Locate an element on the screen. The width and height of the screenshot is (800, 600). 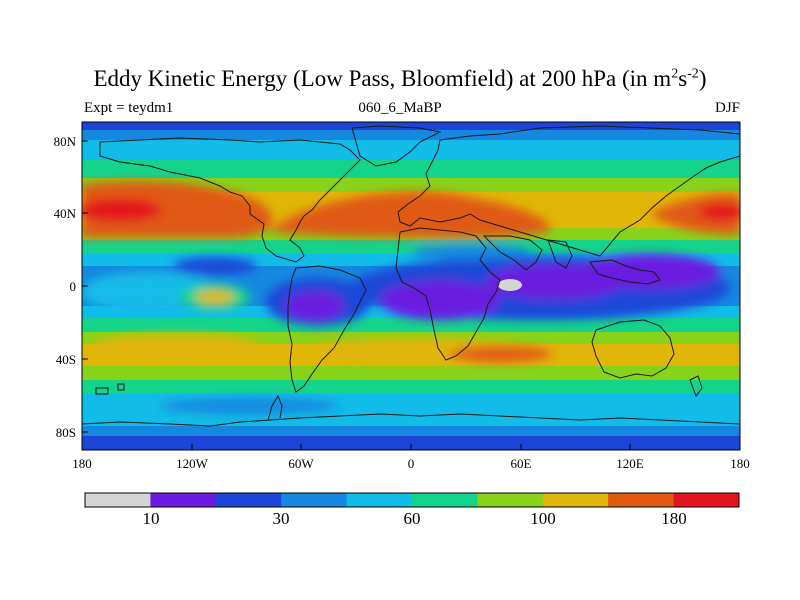
contour-min-gray is located at coordinates (510, 285).